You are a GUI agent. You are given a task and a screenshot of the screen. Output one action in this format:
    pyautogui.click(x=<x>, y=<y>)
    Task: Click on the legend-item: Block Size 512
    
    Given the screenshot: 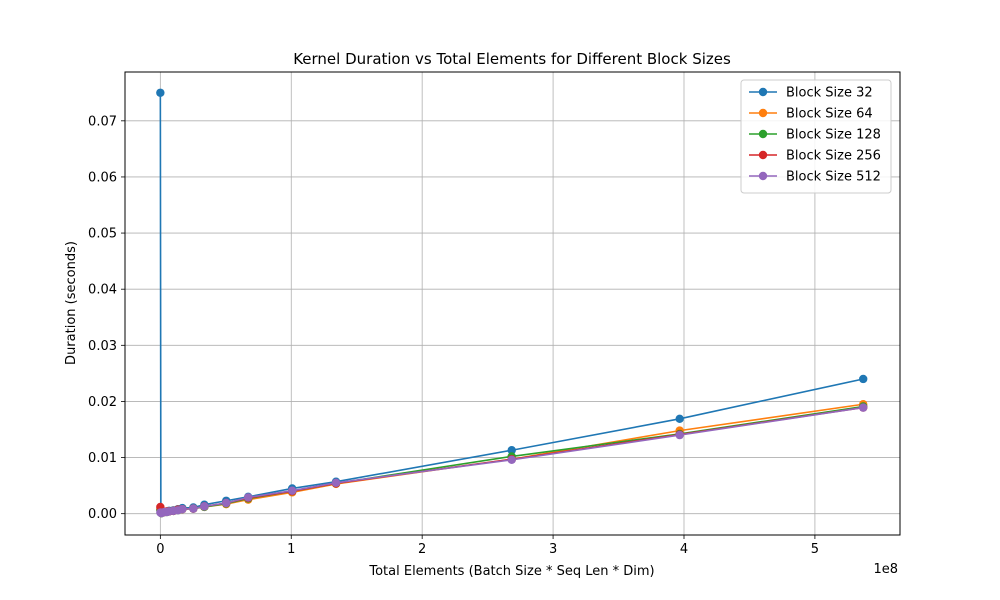 What is the action you would take?
    pyautogui.click(x=815, y=177)
    